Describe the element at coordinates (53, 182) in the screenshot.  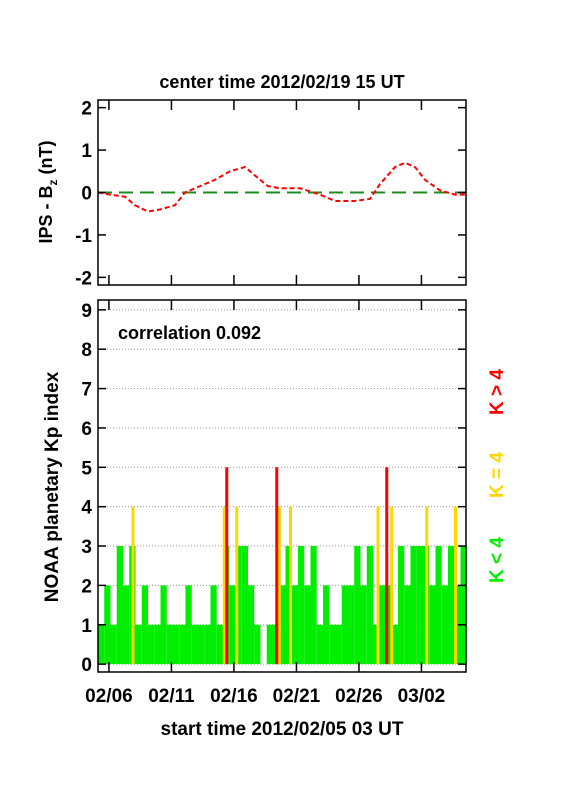
I see `label-subscript: z` at that location.